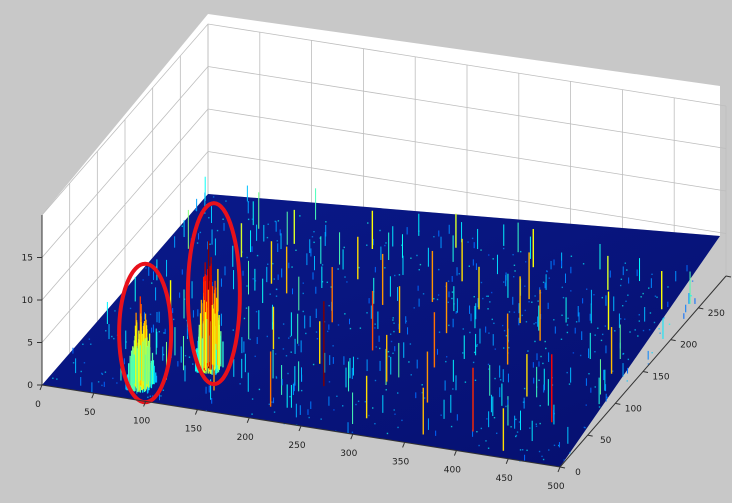 The height and width of the screenshot is (503, 732). I want to click on y-tick-label: 0, so click(578, 473).